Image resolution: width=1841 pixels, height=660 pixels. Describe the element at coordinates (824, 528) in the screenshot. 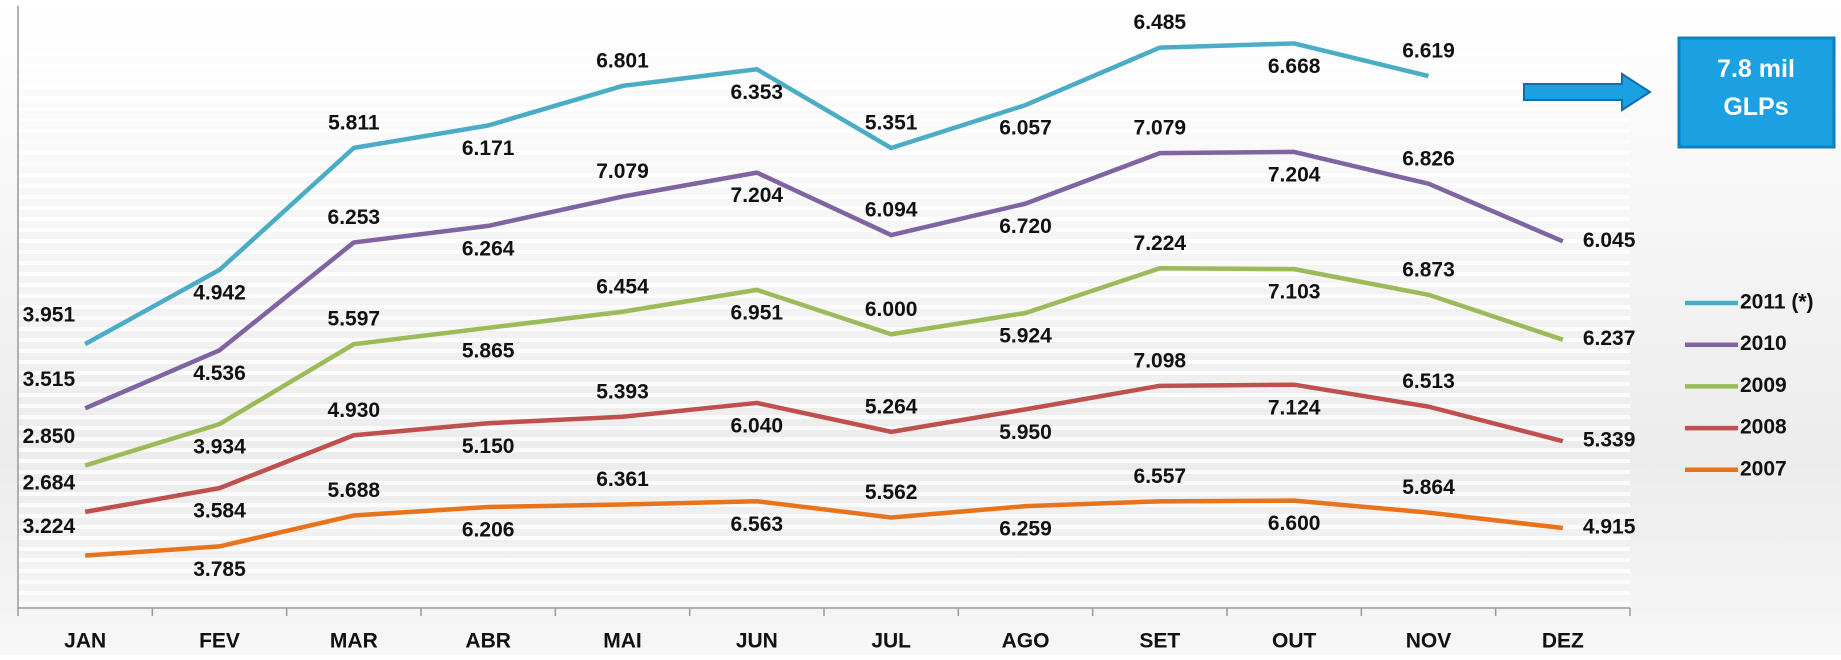

I see `series-line` at that location.